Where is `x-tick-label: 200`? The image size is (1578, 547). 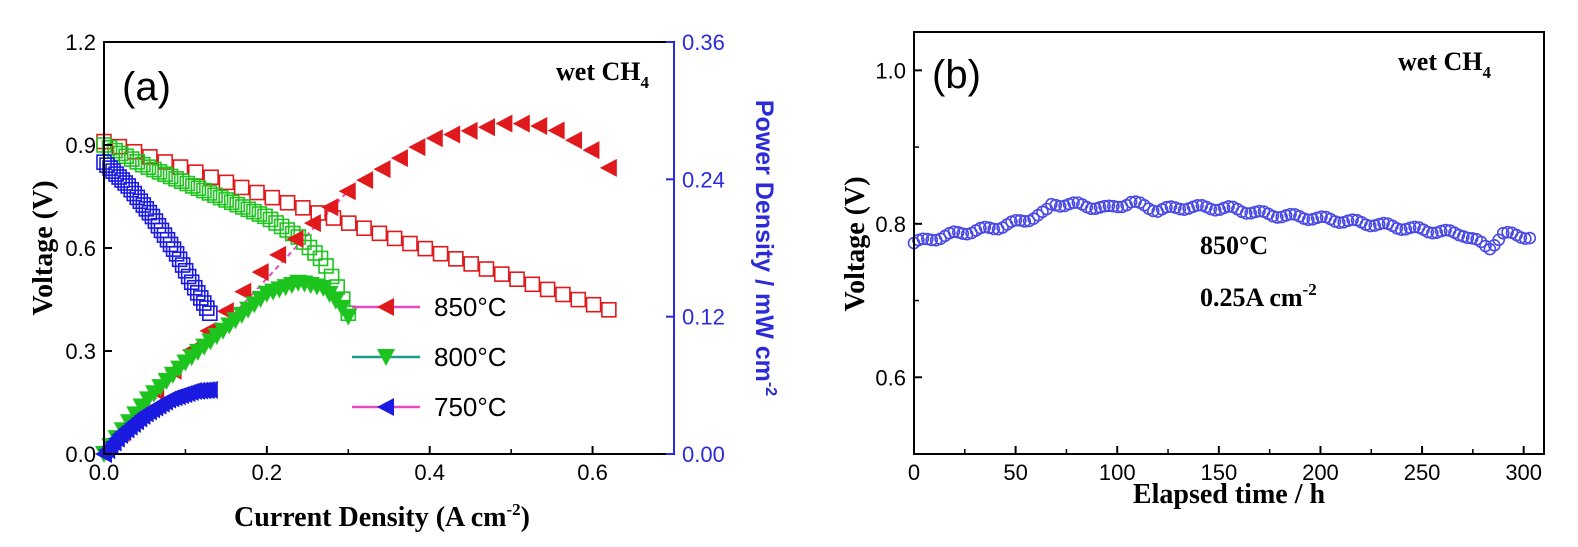 x-tick-label: 200 is located at coordinates (1320, 472).